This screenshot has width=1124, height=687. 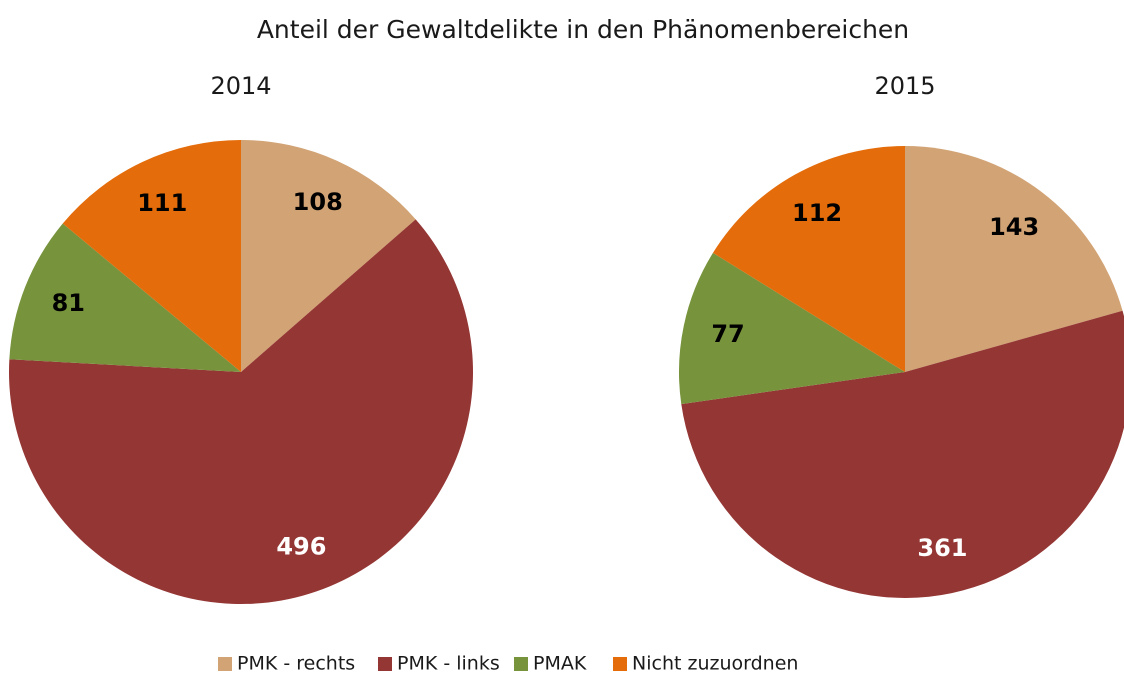 What do you see at coordinates (904, 86) in the screenshot?
I see `pie-title: 2015` at bounding box center [904, 86].